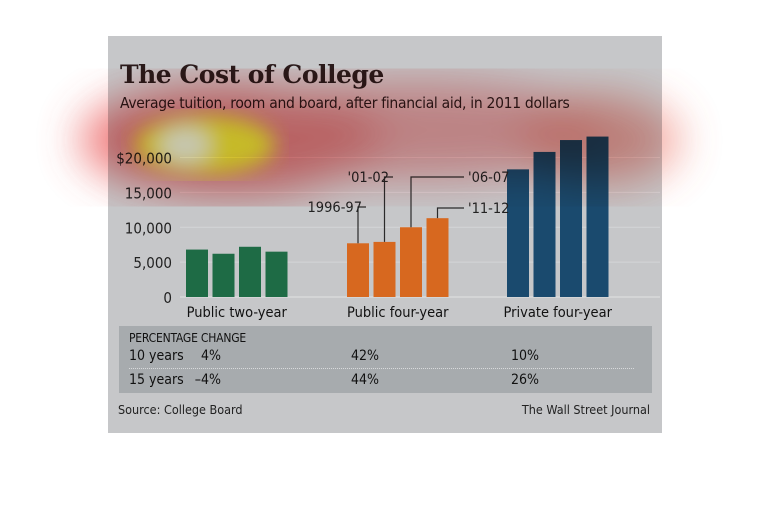 Image resolution: width=770 pixels, height=528 pixels. Describe the element at coordinates (335, 208) in the screenshot. I see `period-label: 1996-97` at that location.